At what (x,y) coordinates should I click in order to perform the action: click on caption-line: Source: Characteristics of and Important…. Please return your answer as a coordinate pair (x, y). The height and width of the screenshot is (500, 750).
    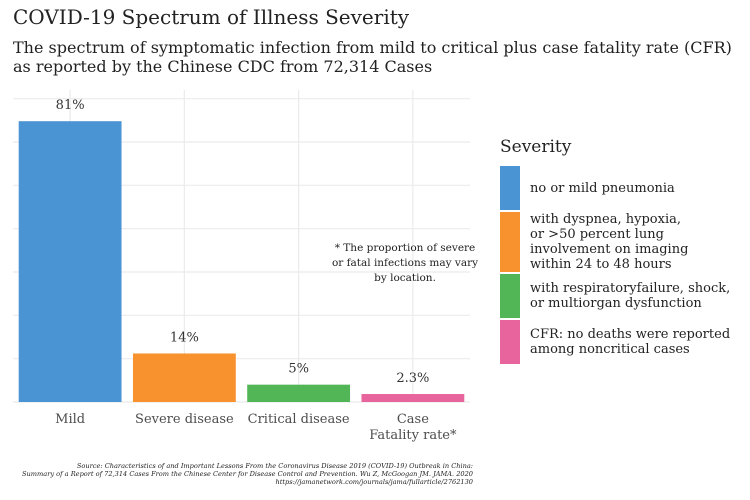
    Looking at the image, I should click on (274, 466).